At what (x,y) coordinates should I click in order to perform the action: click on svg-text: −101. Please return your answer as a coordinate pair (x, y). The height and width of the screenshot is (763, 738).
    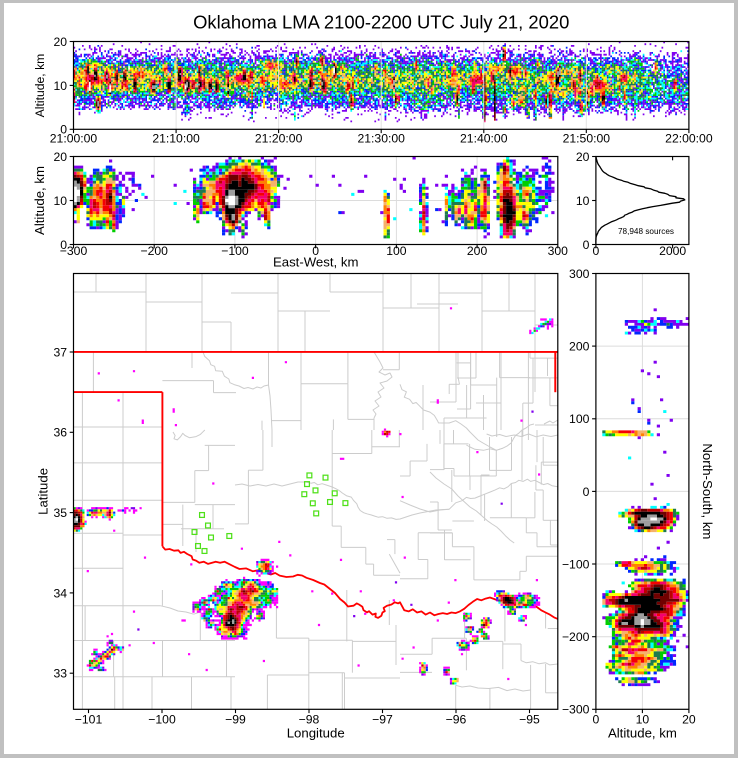
    Looking at the image, I should click on (89, 720).